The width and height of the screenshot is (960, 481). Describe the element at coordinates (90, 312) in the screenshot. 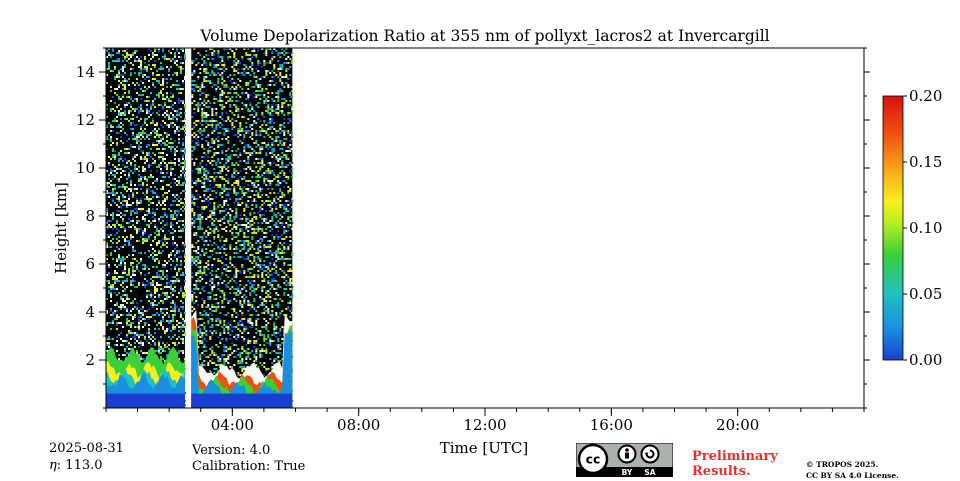

I see `y-tick-label: 4` at that location.